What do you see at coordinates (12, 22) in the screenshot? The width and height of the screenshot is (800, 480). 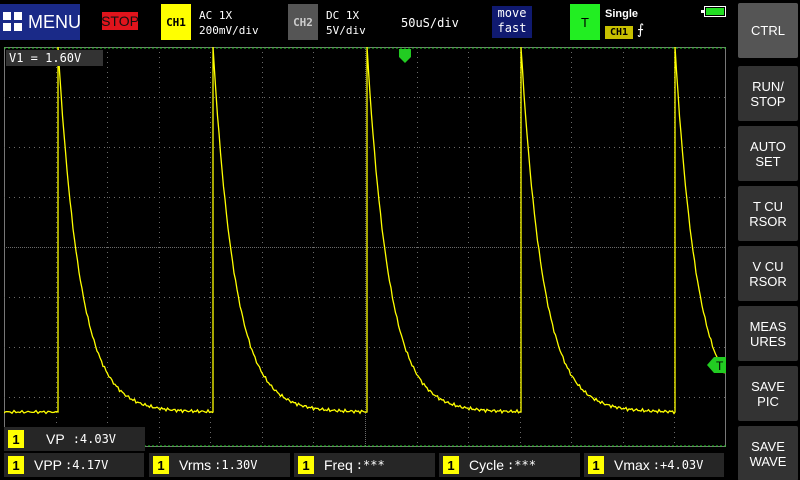 I see `grid-menu-icon` at bounding box center [12, 22].